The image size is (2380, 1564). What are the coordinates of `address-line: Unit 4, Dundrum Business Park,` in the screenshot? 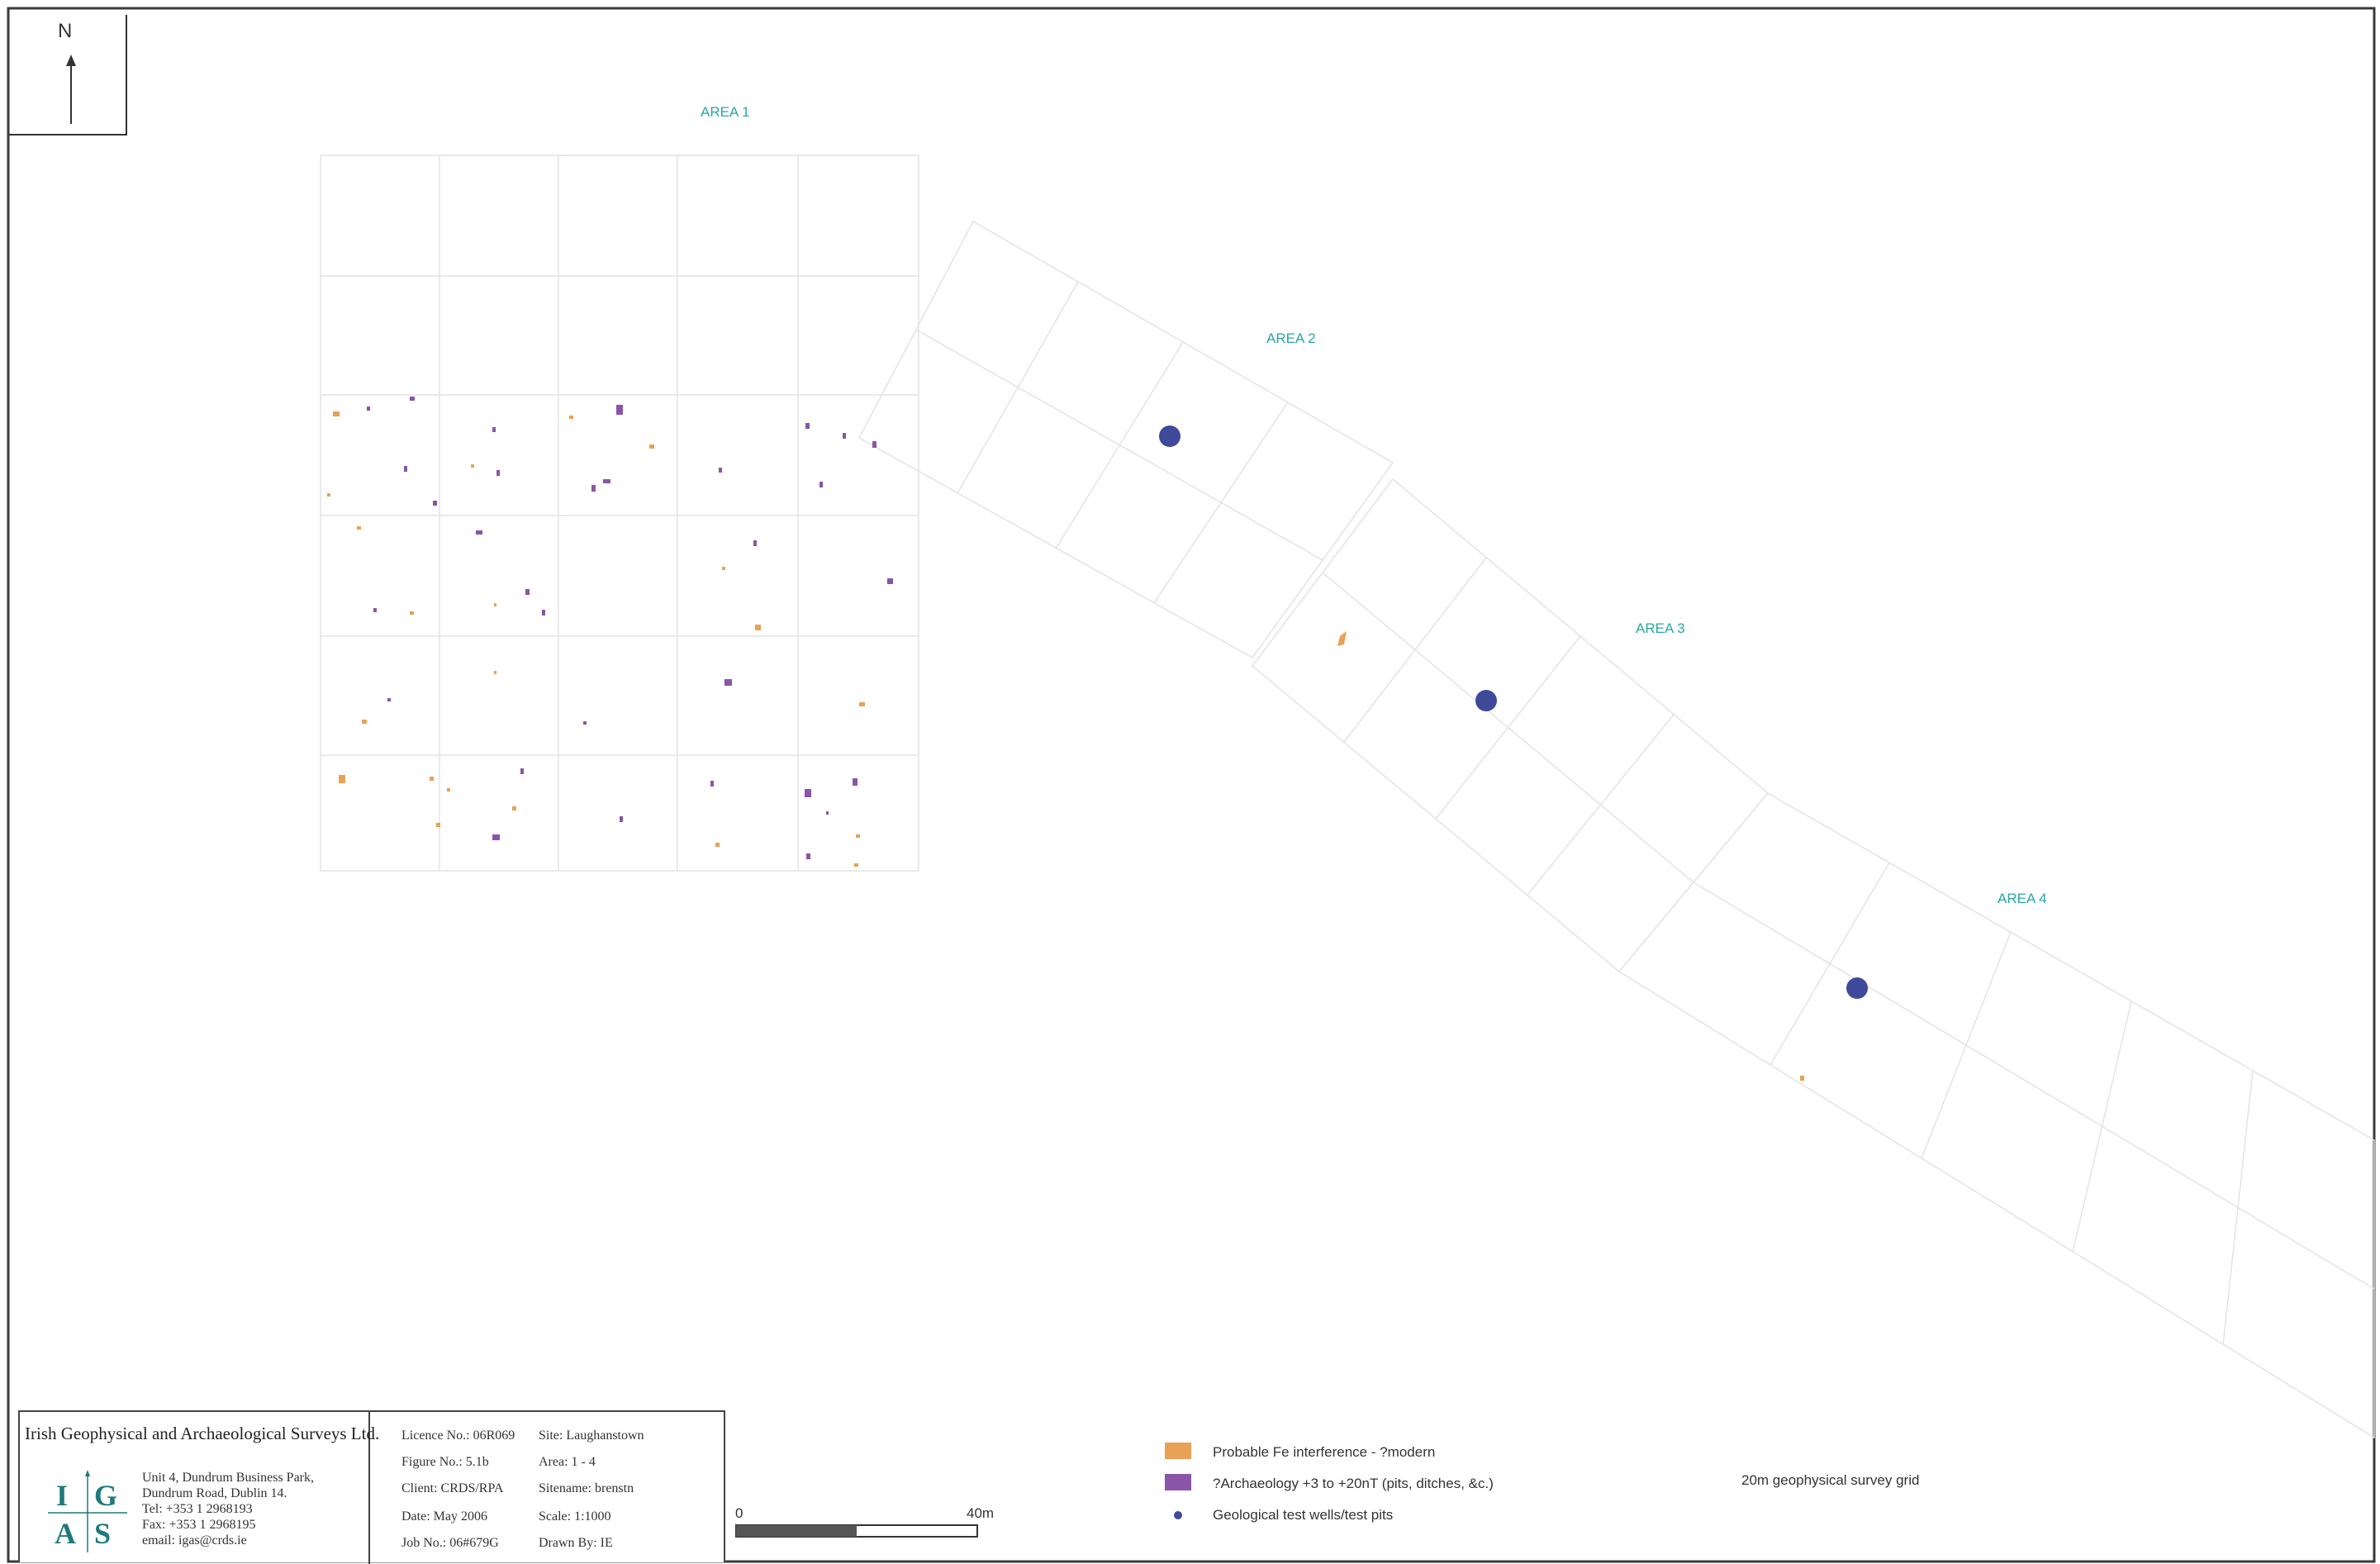 It's located at (228, 1478).